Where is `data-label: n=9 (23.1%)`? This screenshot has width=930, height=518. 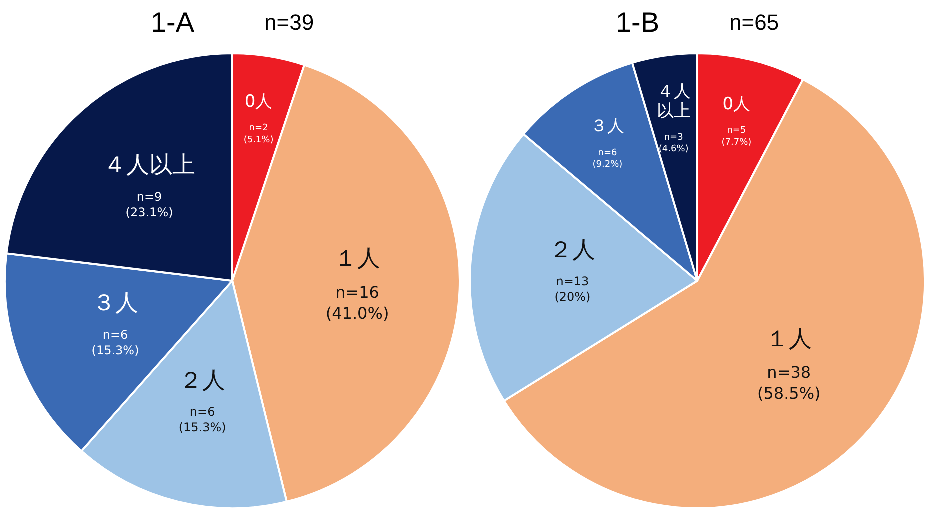 data-label: n=9 (23.1%) is located at coordinates (150, 205).